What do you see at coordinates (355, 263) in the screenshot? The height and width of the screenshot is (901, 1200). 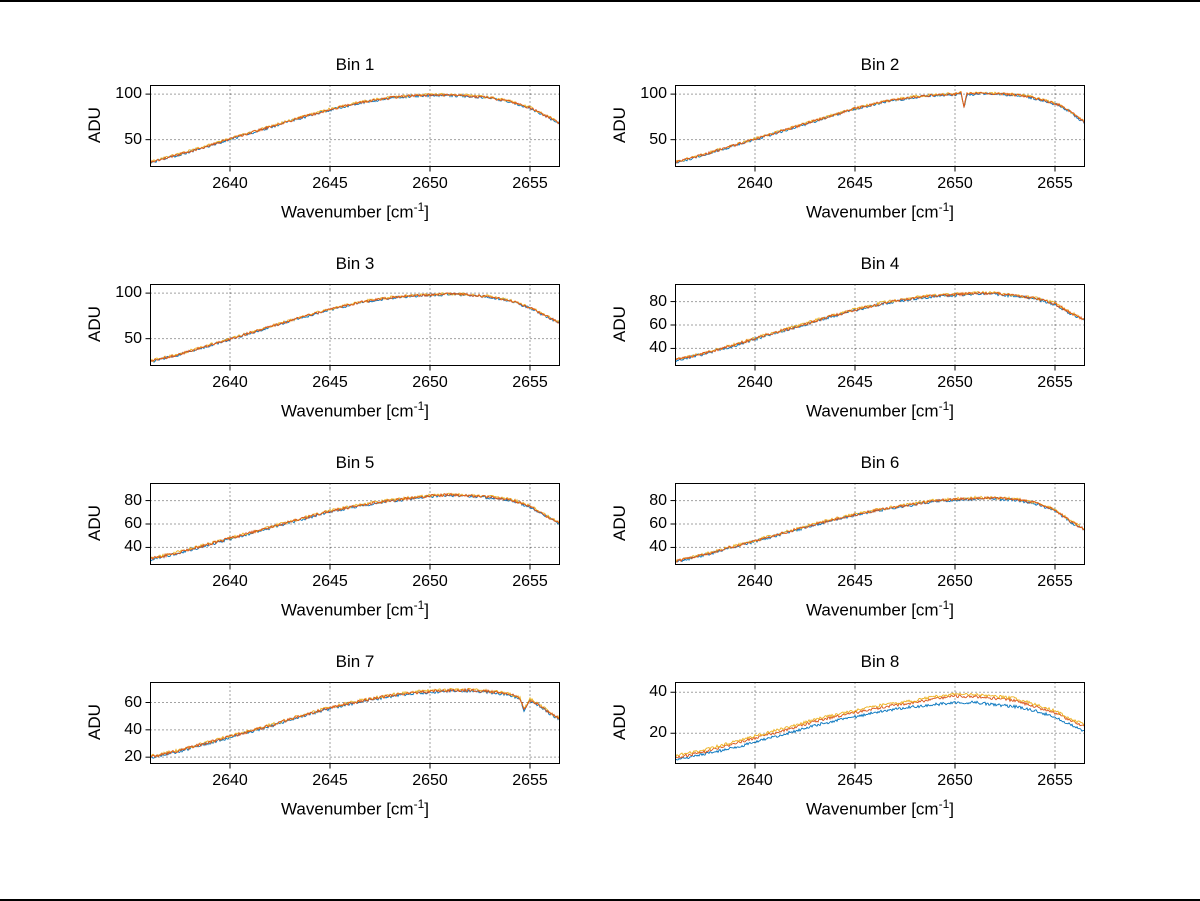 I see `plot-title: Bin 3` at bounding box center [355, 263].